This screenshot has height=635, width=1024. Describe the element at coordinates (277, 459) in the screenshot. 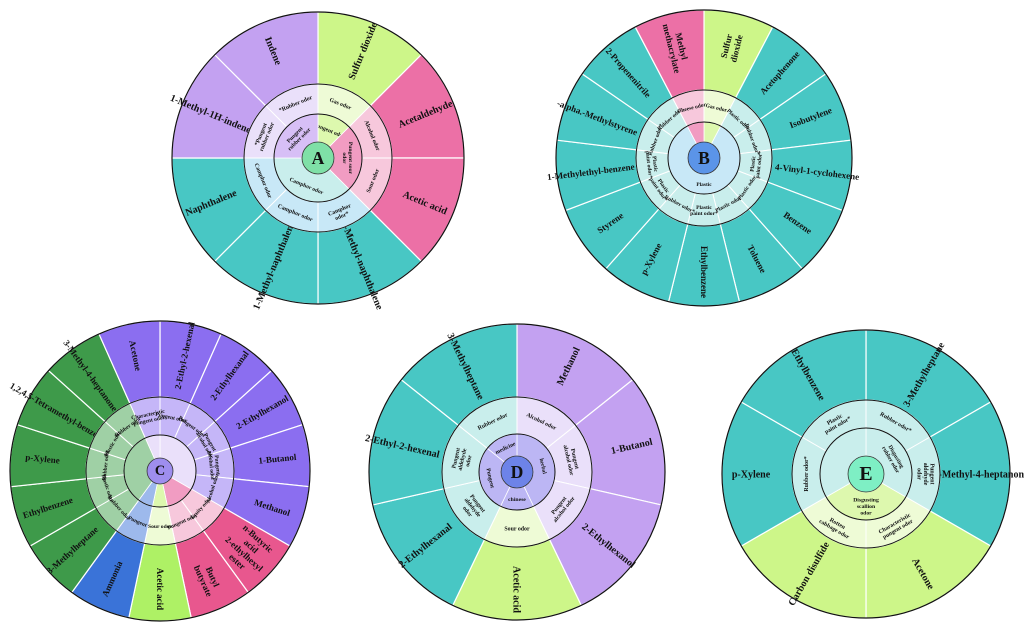

I see `compound-label: 1-Butanol` at that location.